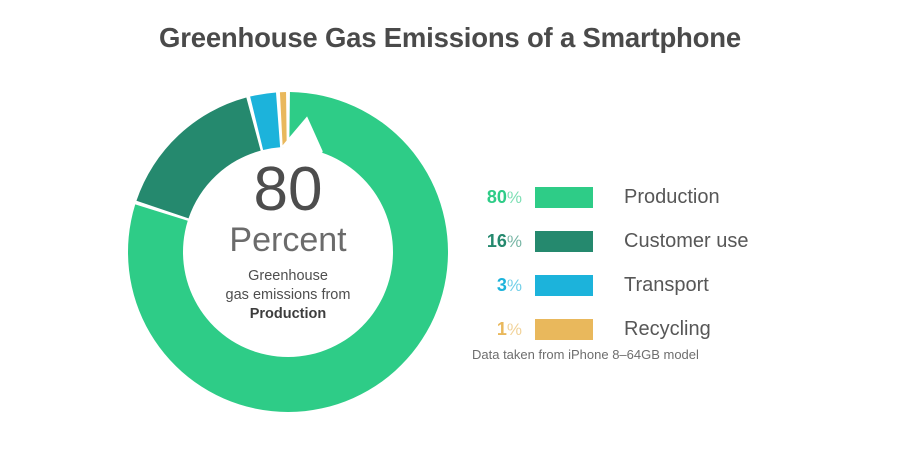 The width and height of the screenshot is (900, 450). I want to click on page-title: Greenhouse Gas Emissions of a Smartphone, so click(450, 37).